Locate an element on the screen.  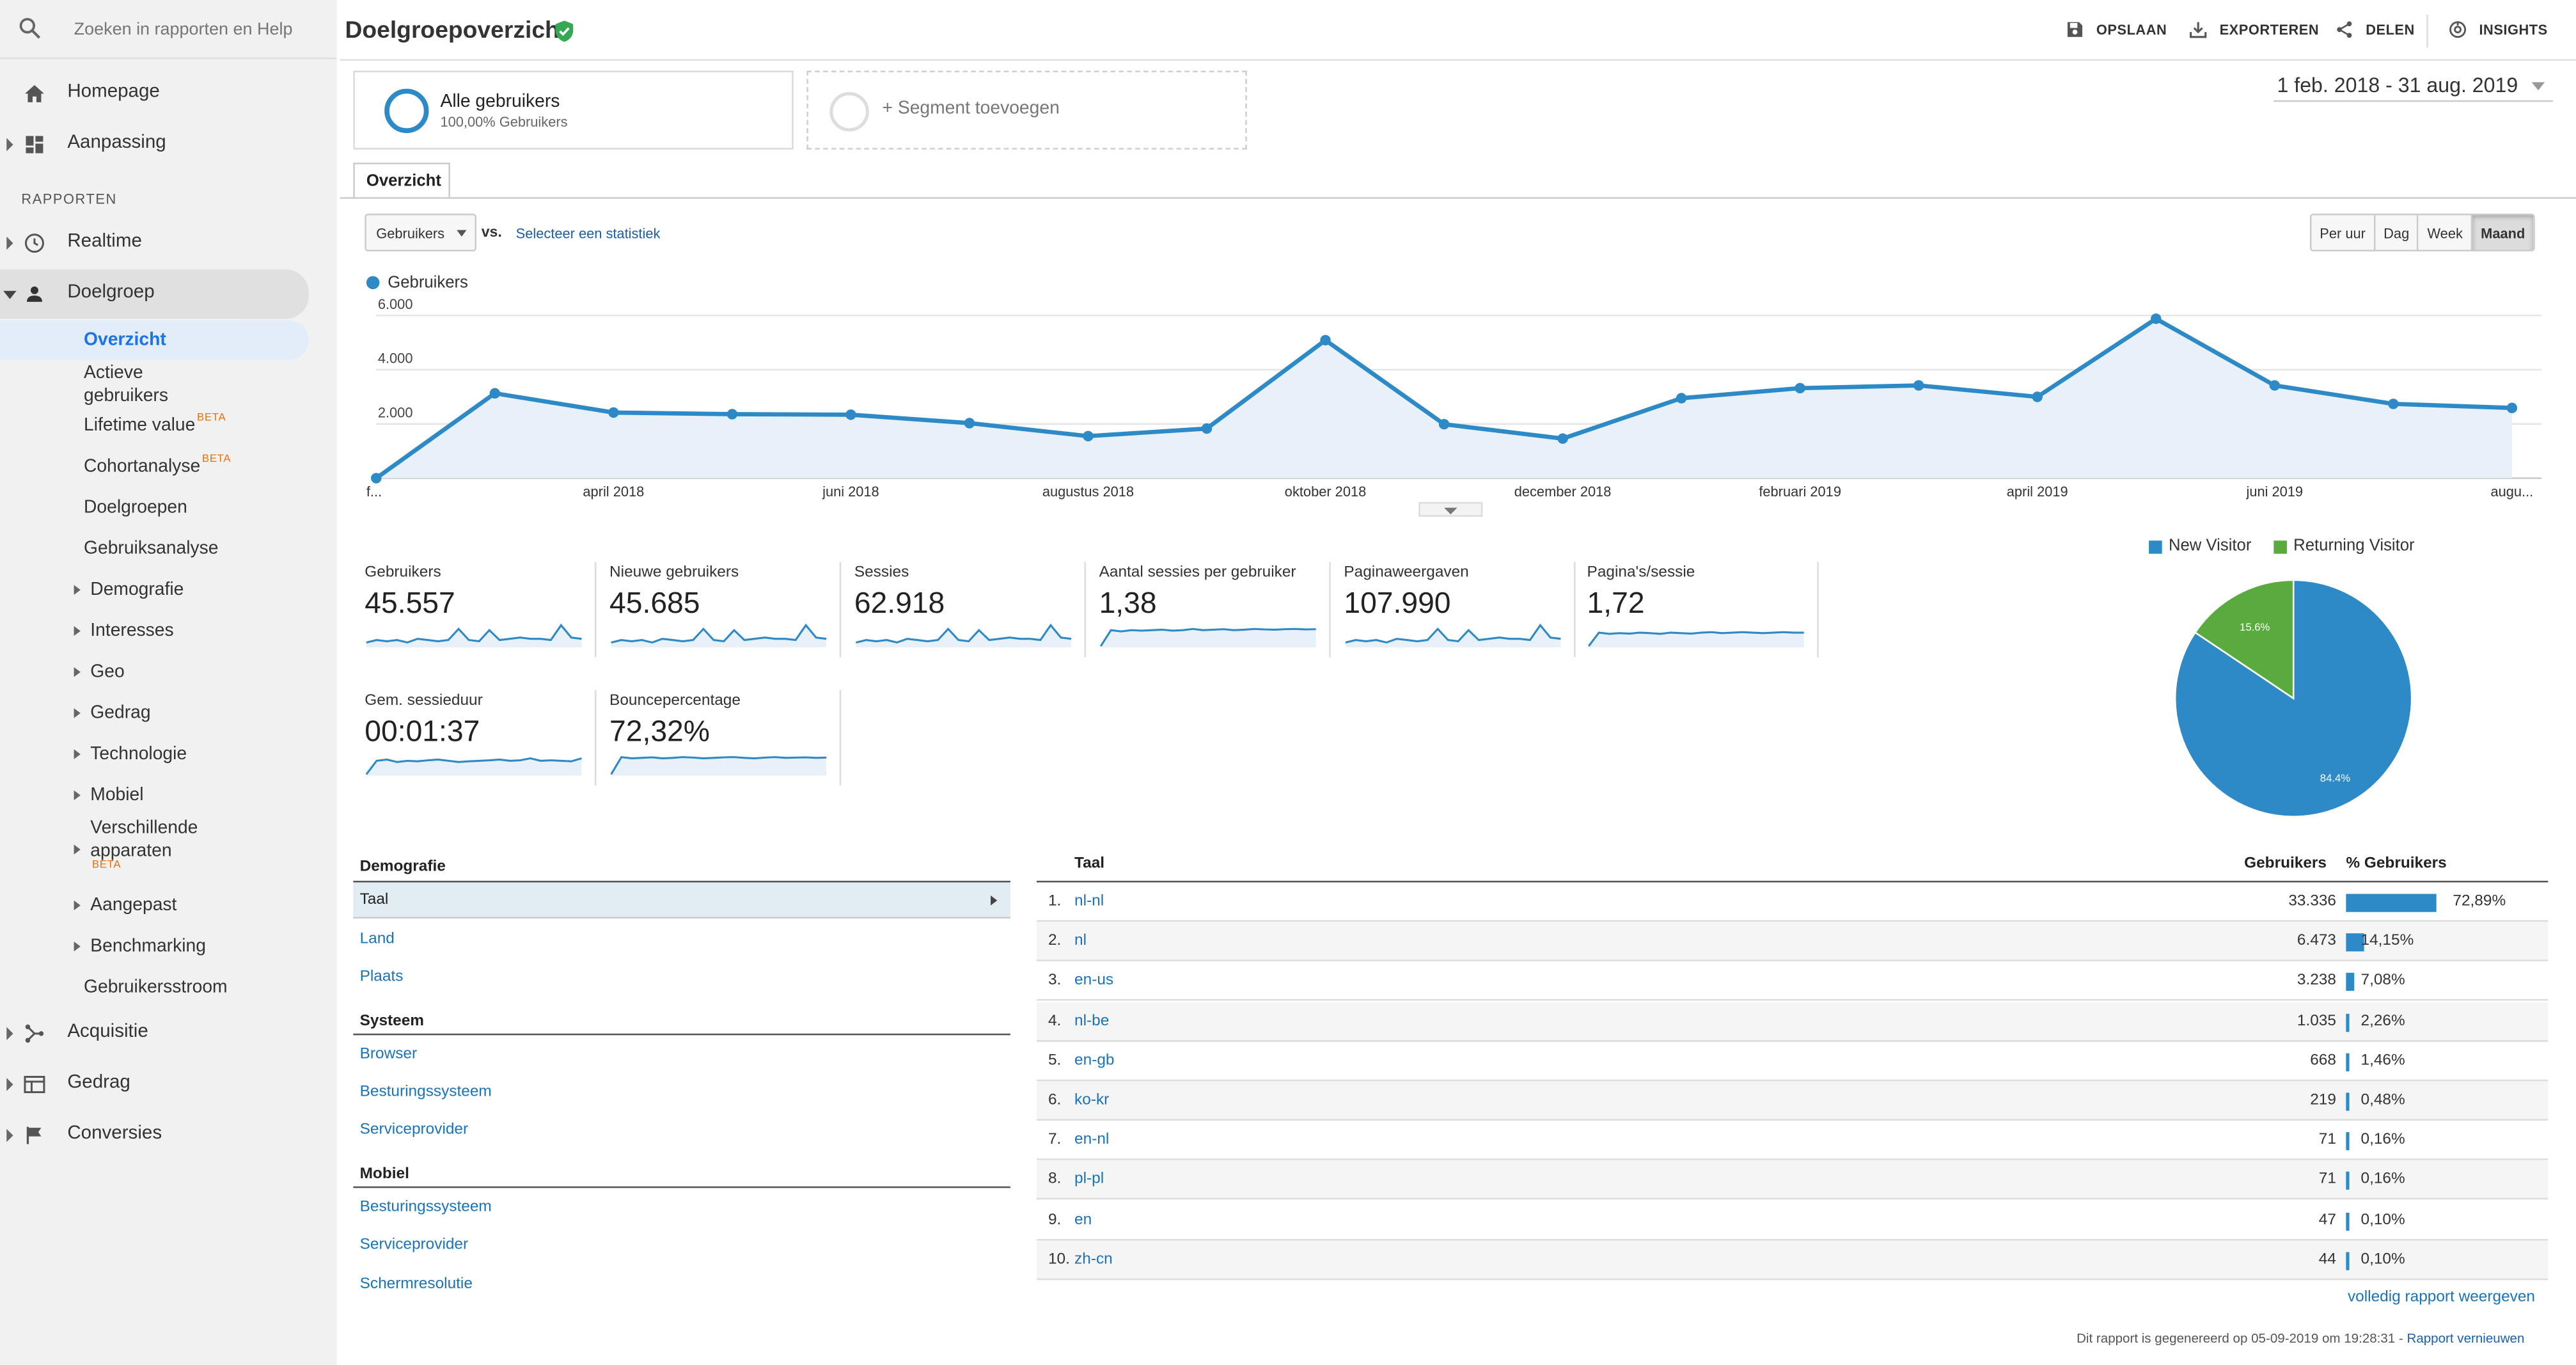
subnav-actieve-gebruikers: Actieve gebruikers is located at coordinates (156, 384).